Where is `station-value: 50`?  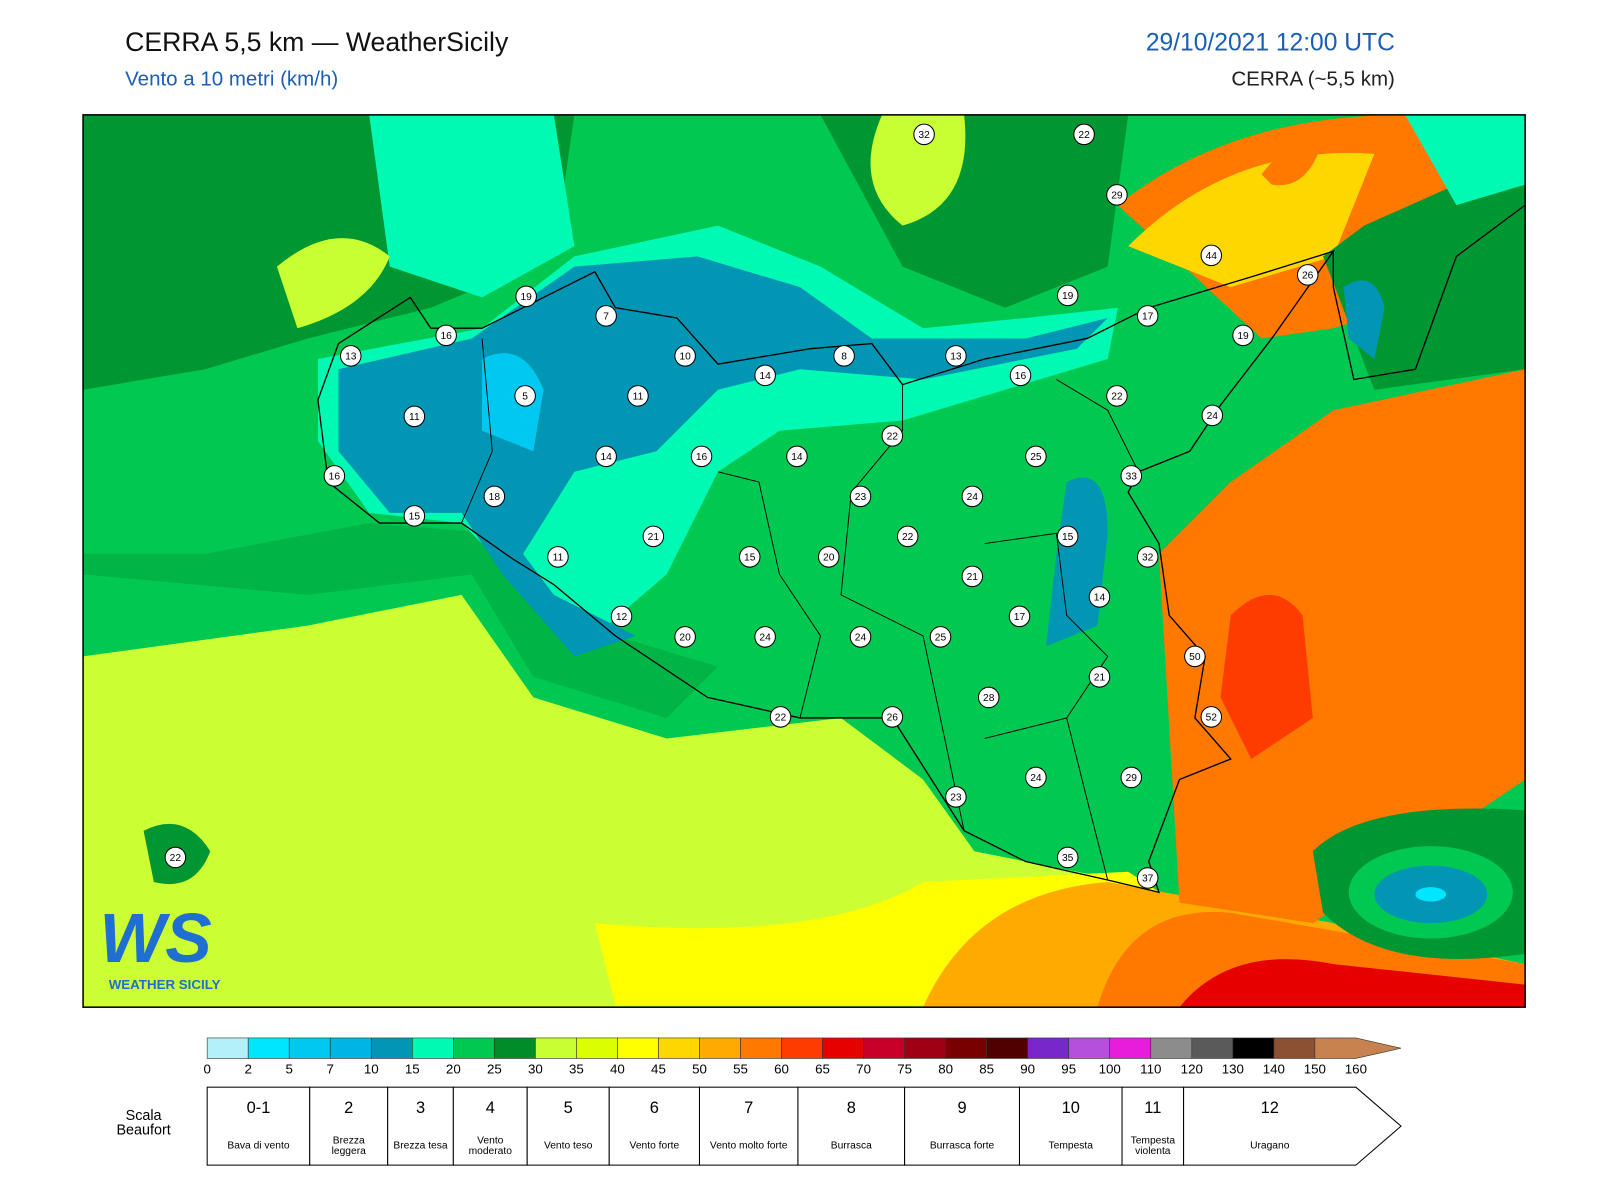
station-value: 50 is located at coordinates (1195, 657).